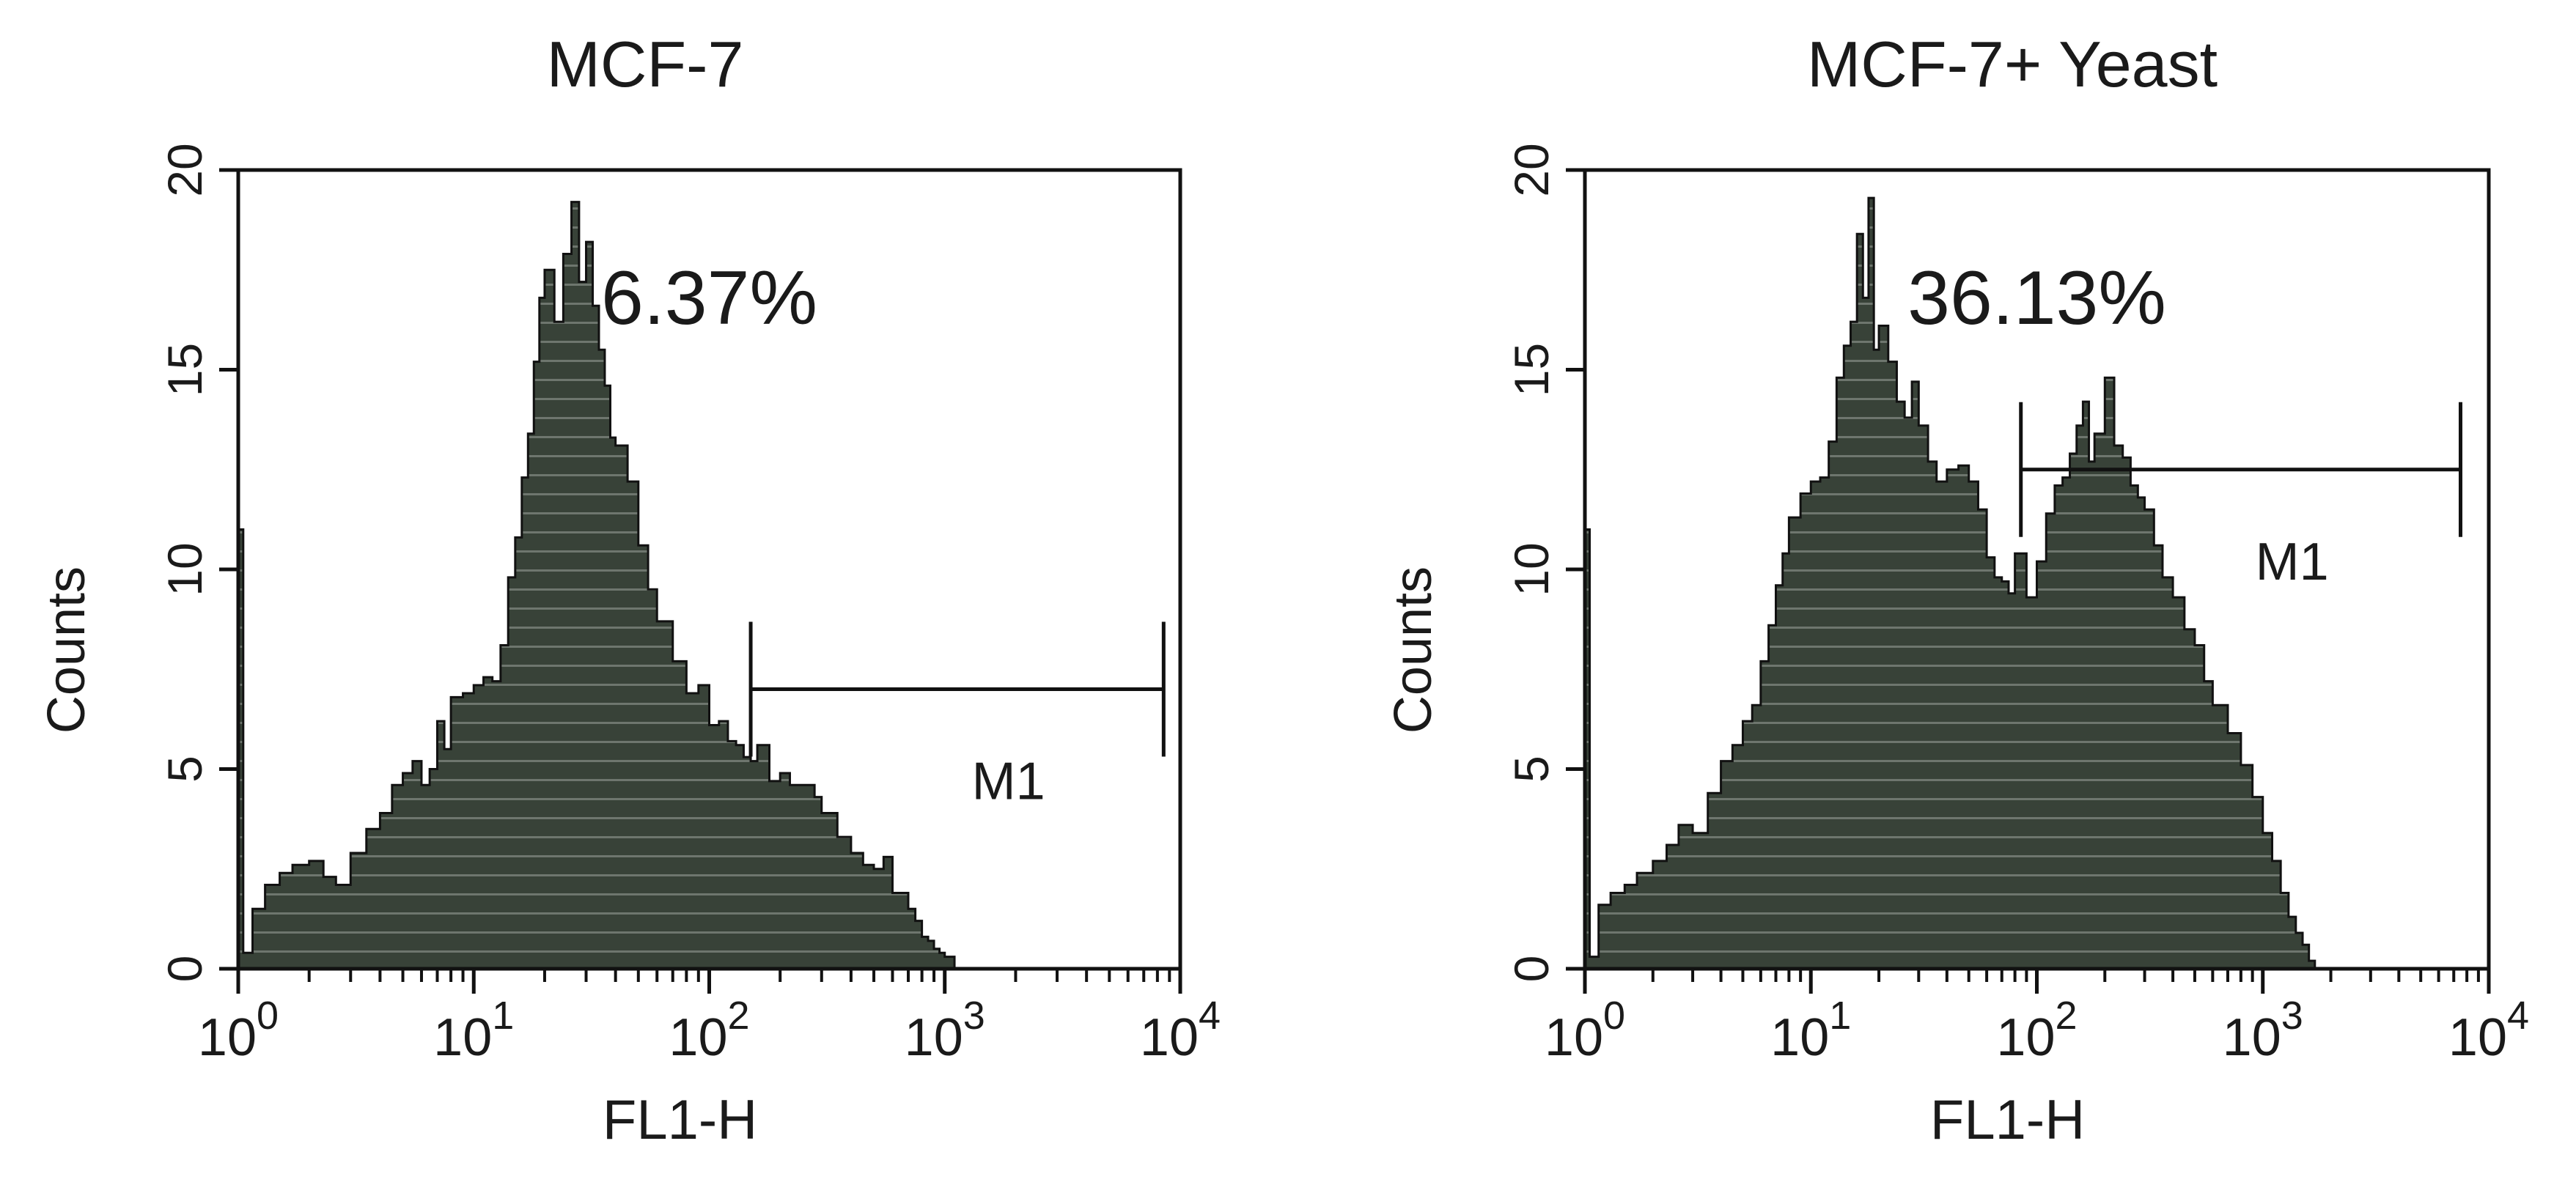  I want to click on chart-2-title: MCF-7+ Yeast, so click(2012, 64).